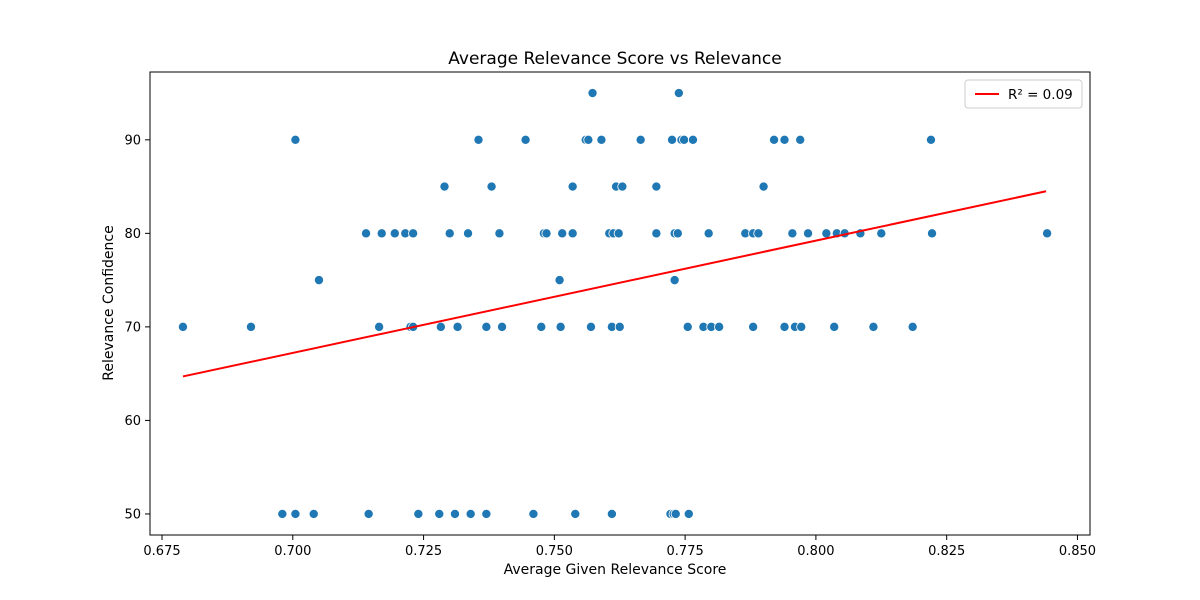 This screenshot has height=600, width=1200. What do you see at coordinates (1040, 95) in the screenshot?
I see `legend-label: R² = 0.09` at bounding box center [1040, 95].